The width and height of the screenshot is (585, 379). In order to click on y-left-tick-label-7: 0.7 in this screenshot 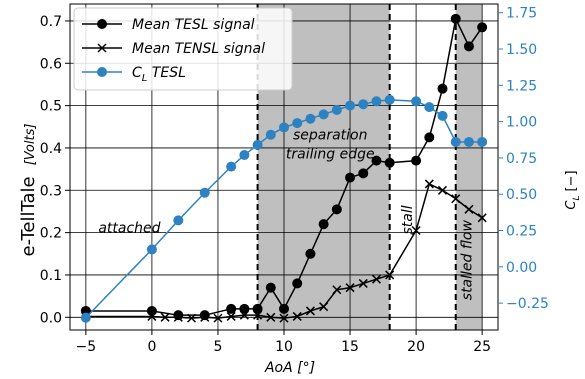, I will do `click(51, 22)`.